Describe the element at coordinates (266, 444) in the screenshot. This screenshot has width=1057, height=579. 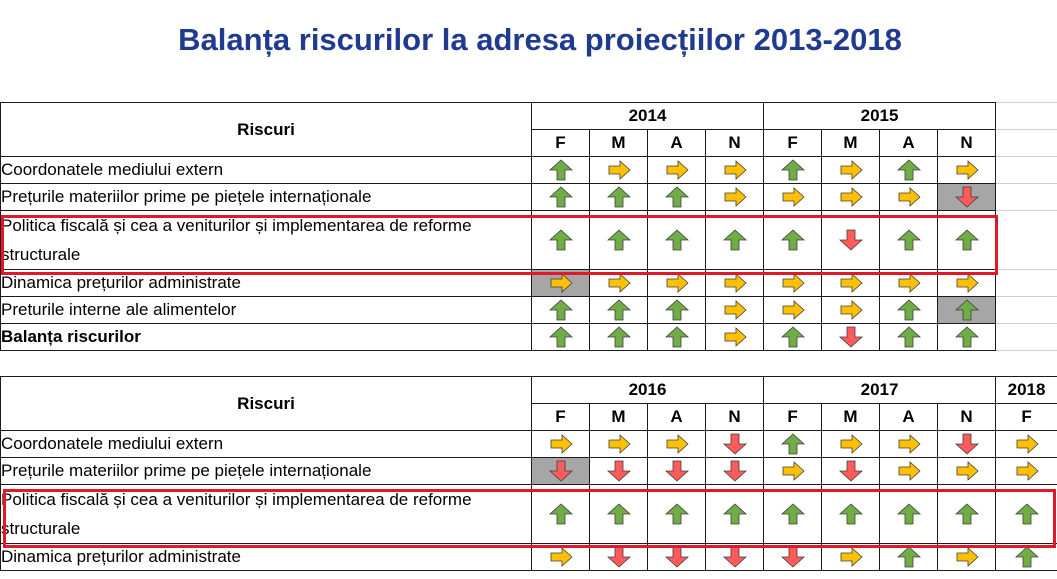
I see `risk-label: Coordonatele mediului extern` at that location.